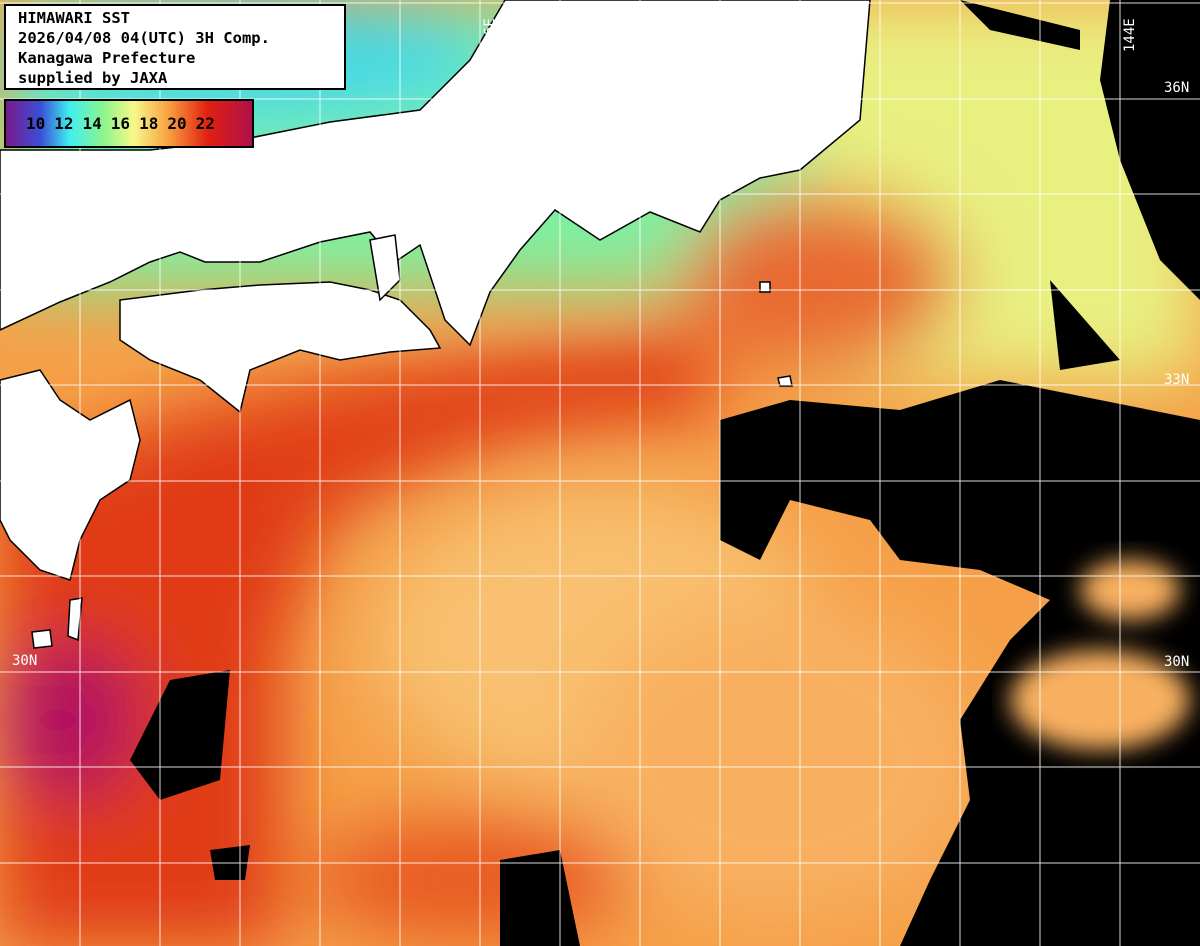 This screenshot has height=946, width=1200. I want to click on shikoku, so click(280, 347).